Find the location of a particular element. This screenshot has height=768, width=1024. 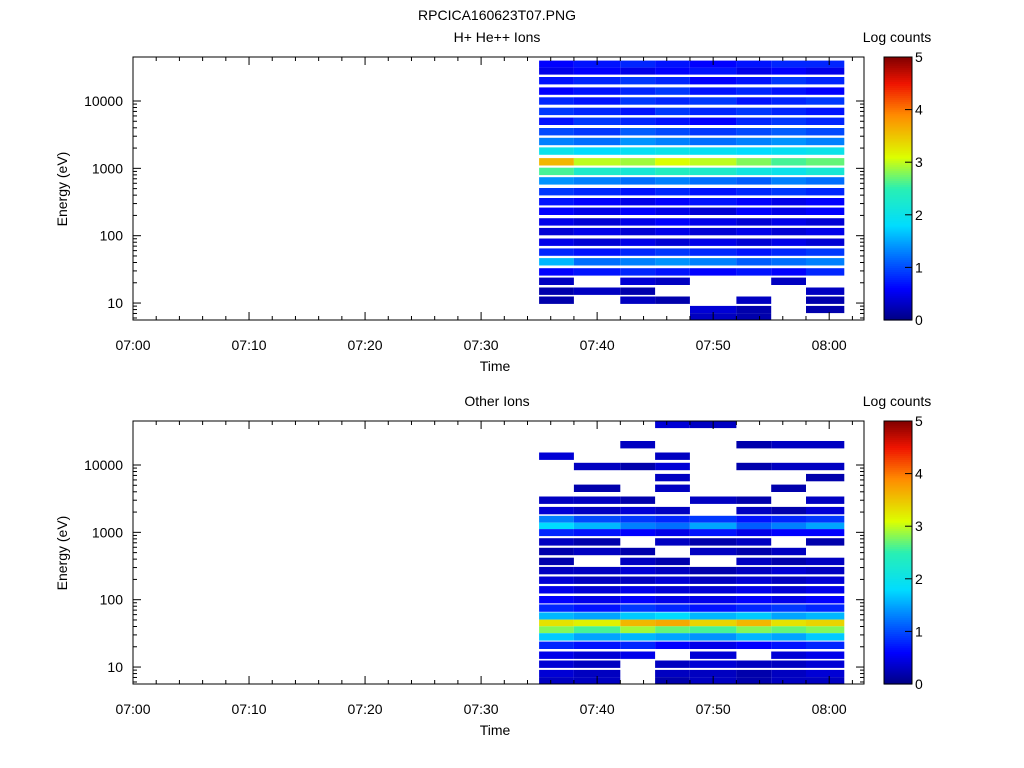

colorbar-tick-label: 0 is located at coordinates (919, 684).